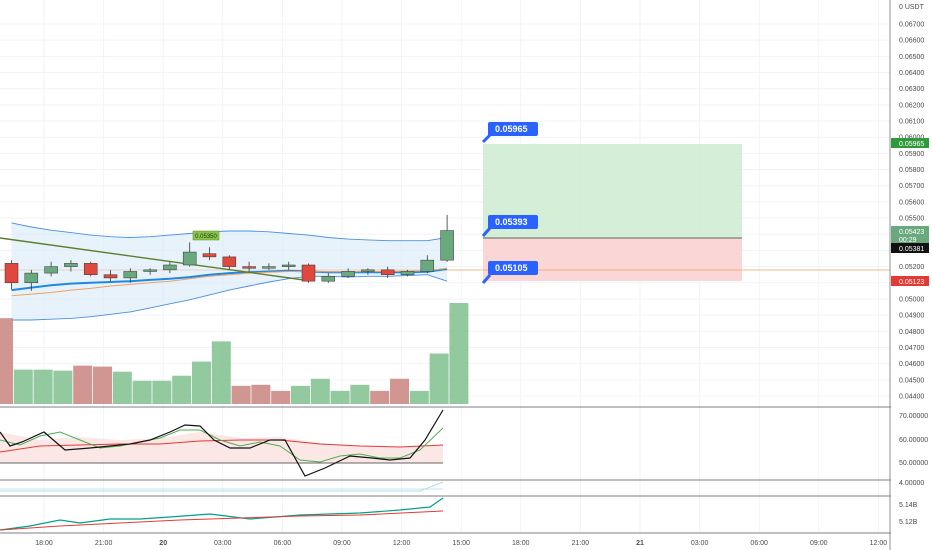 This screenshot has height=550, width=932. Describe the element at coordinates (222, 520) in the screenshot. I see `indicator3-line-b` at that location.